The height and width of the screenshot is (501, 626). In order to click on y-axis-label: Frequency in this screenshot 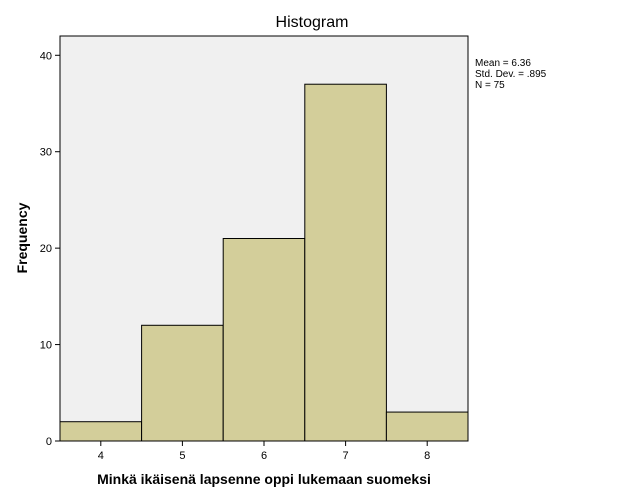, I will do `click(22, 237)`.